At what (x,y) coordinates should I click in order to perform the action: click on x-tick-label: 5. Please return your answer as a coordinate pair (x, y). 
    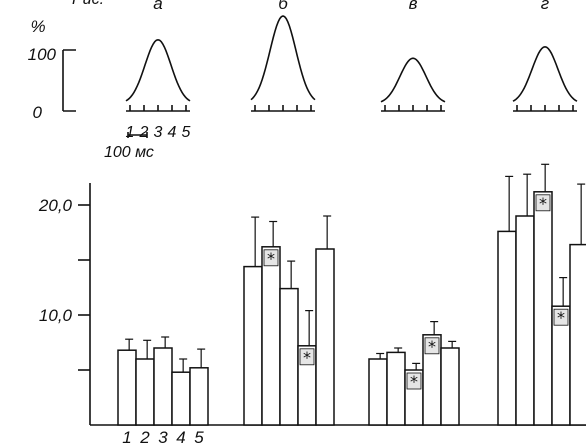
    Looking at the image, I should click on (199, 436).